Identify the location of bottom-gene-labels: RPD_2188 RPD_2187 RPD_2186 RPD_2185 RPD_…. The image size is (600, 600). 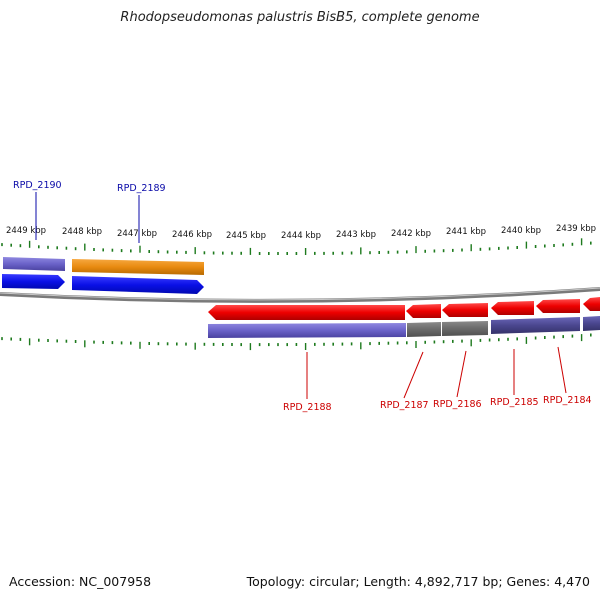
(437, 379).